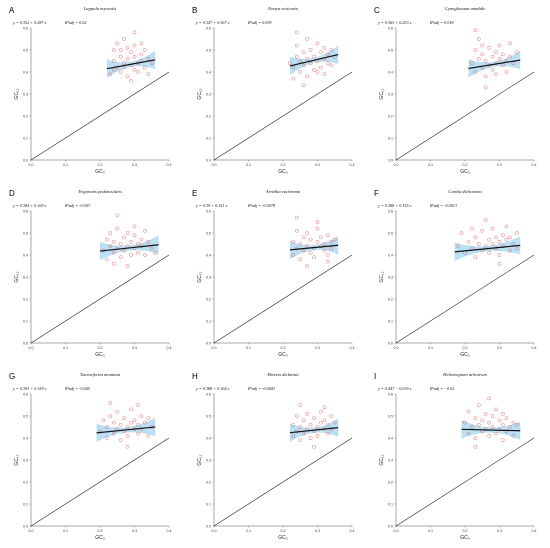 The width and height of the screenshot is (550, 548). I want to click on panel-letter: I, so click(375, 376).